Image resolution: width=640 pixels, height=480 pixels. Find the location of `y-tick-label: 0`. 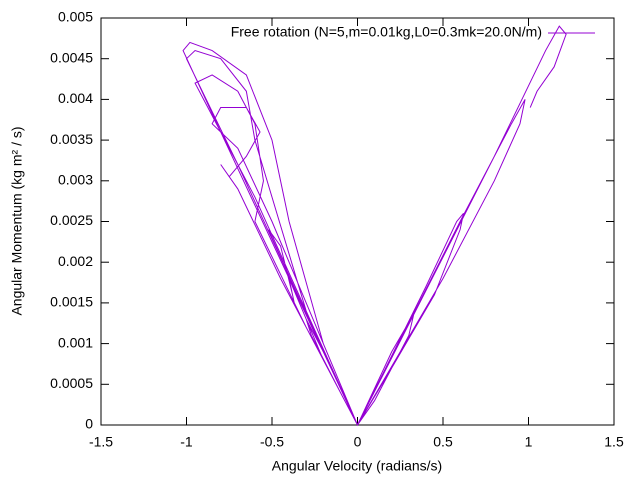

y-tick-label: 0 is located at coordinates (89, 424).